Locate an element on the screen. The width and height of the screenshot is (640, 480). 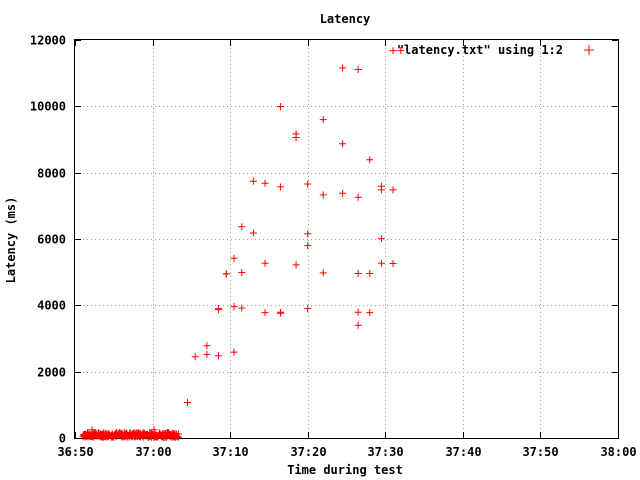
legend-marker is located at coordinates (589, 50).